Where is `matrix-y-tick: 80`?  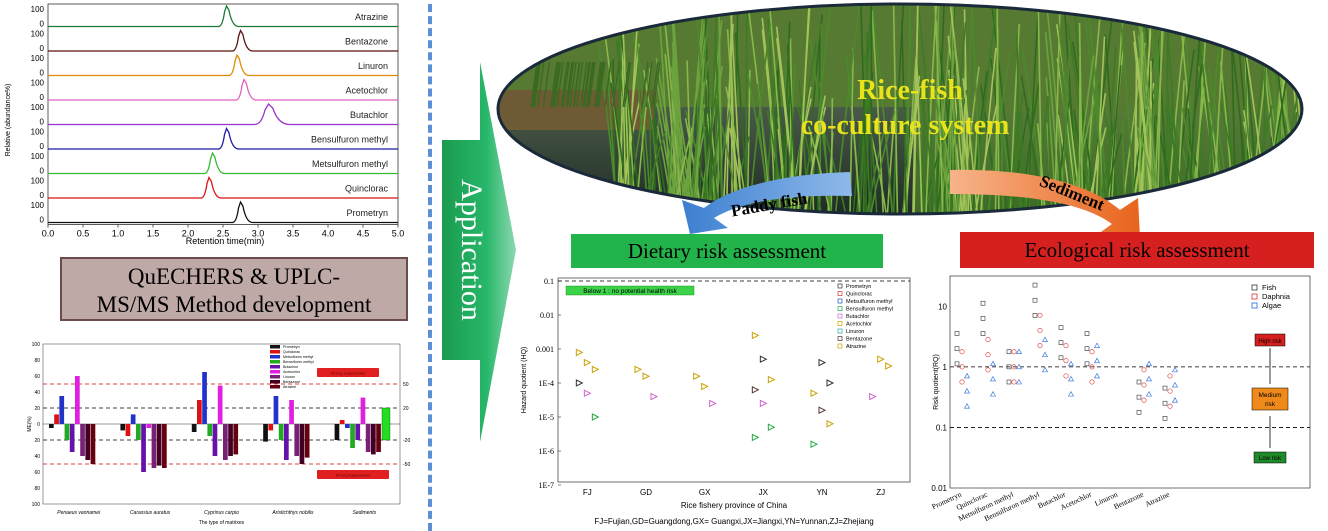 matrix-y-tick: 80 is located at coordinates (37, 361).